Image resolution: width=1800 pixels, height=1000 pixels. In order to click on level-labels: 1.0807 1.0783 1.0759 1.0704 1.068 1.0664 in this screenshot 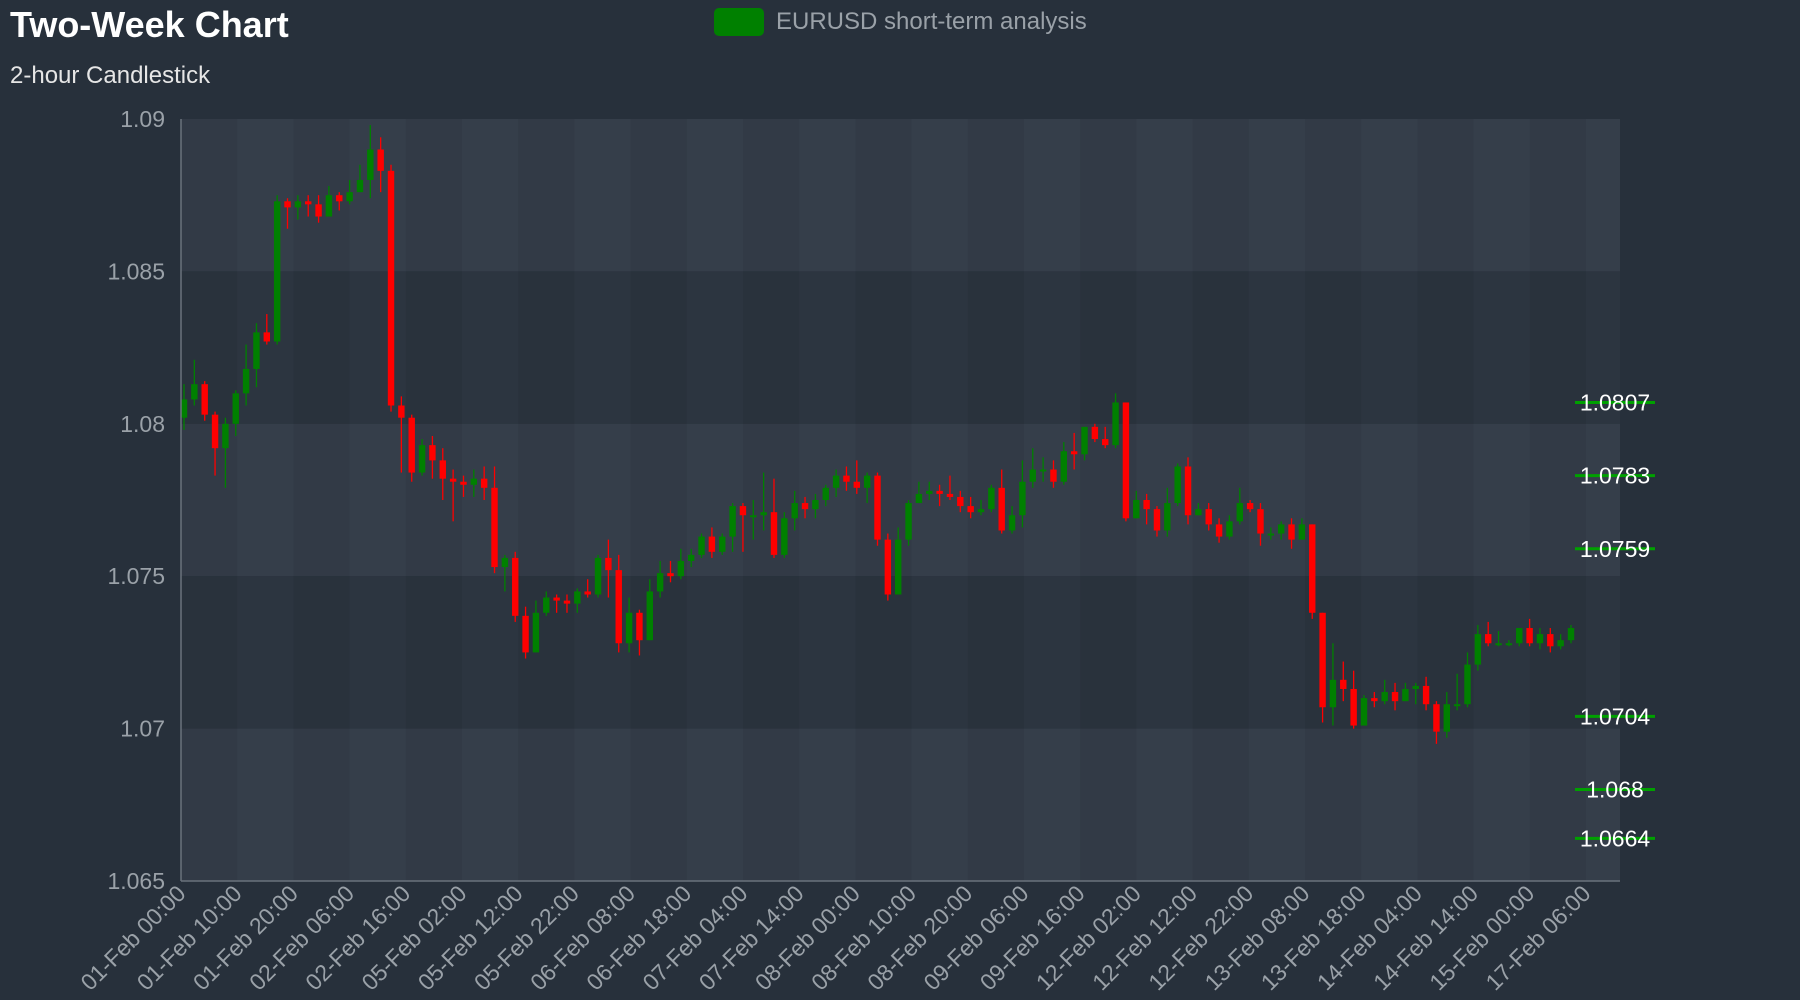, I will do `click(1615, 620)`.